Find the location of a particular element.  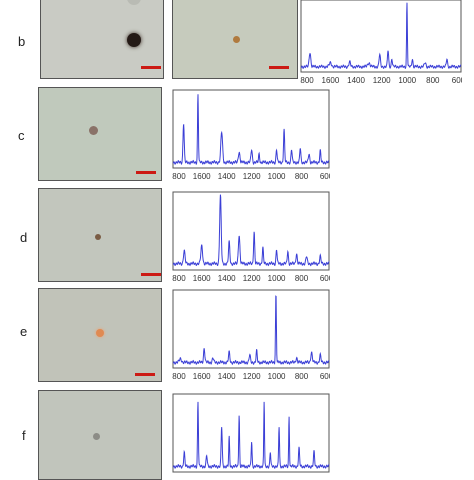

raman-spectrum-e: 1800 1600 1400 1200 1000 800 600 is located at coordinates (251, 335).